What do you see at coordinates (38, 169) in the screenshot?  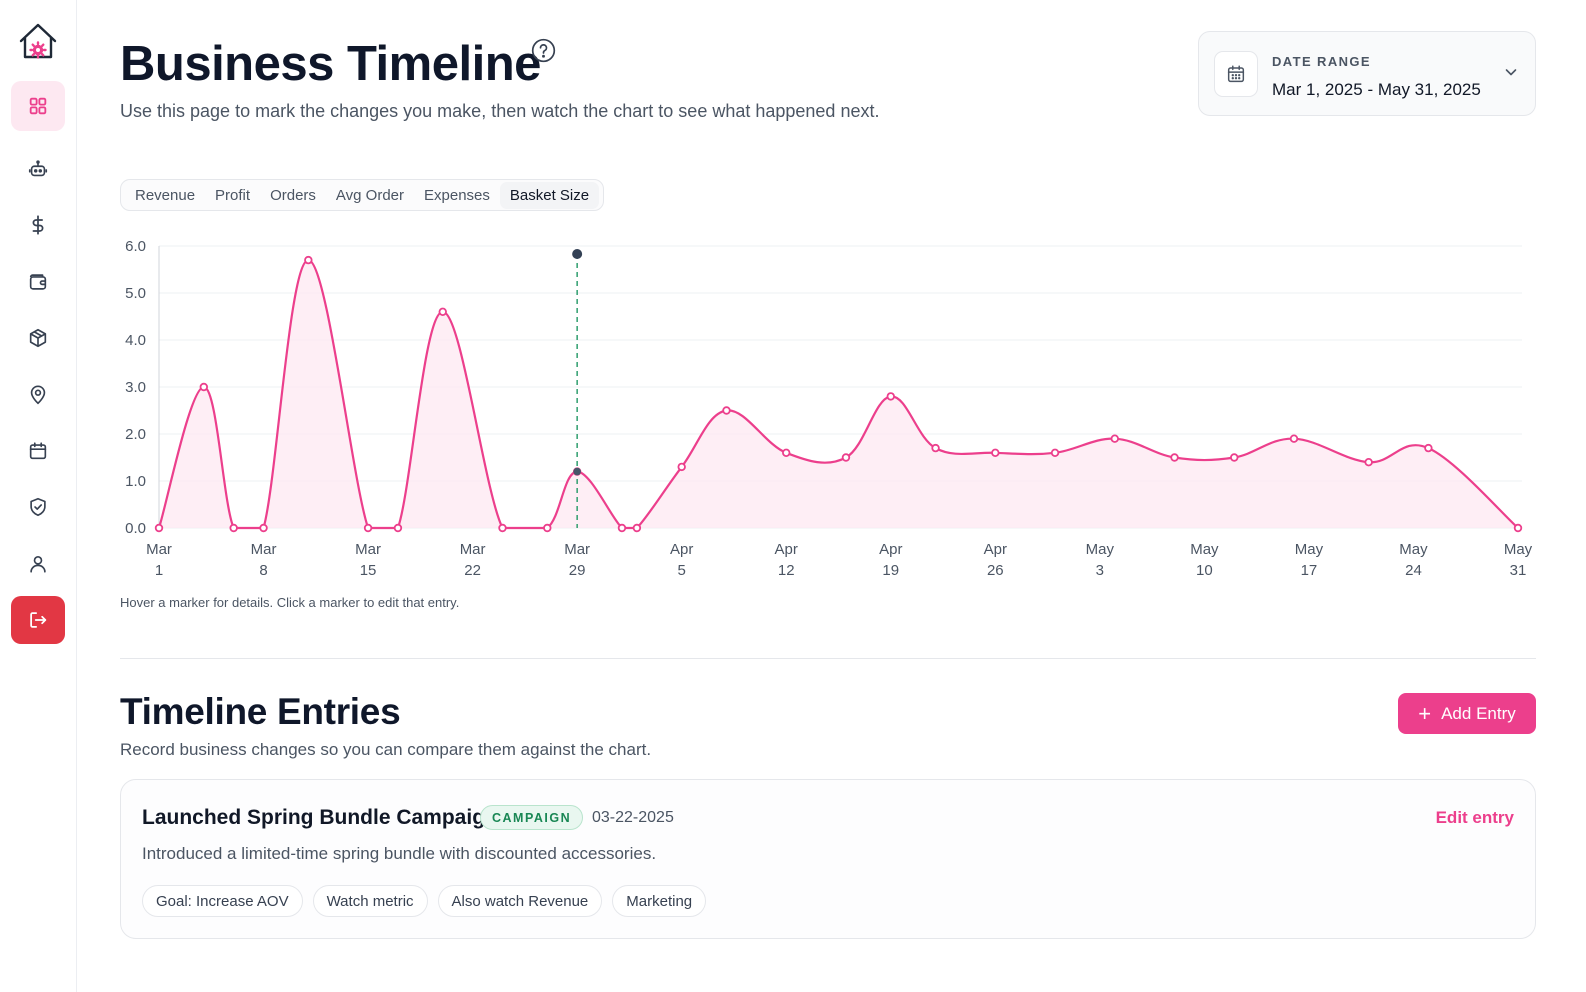 I see `sidebar-item-assistant` at bounding box center [38, 169].